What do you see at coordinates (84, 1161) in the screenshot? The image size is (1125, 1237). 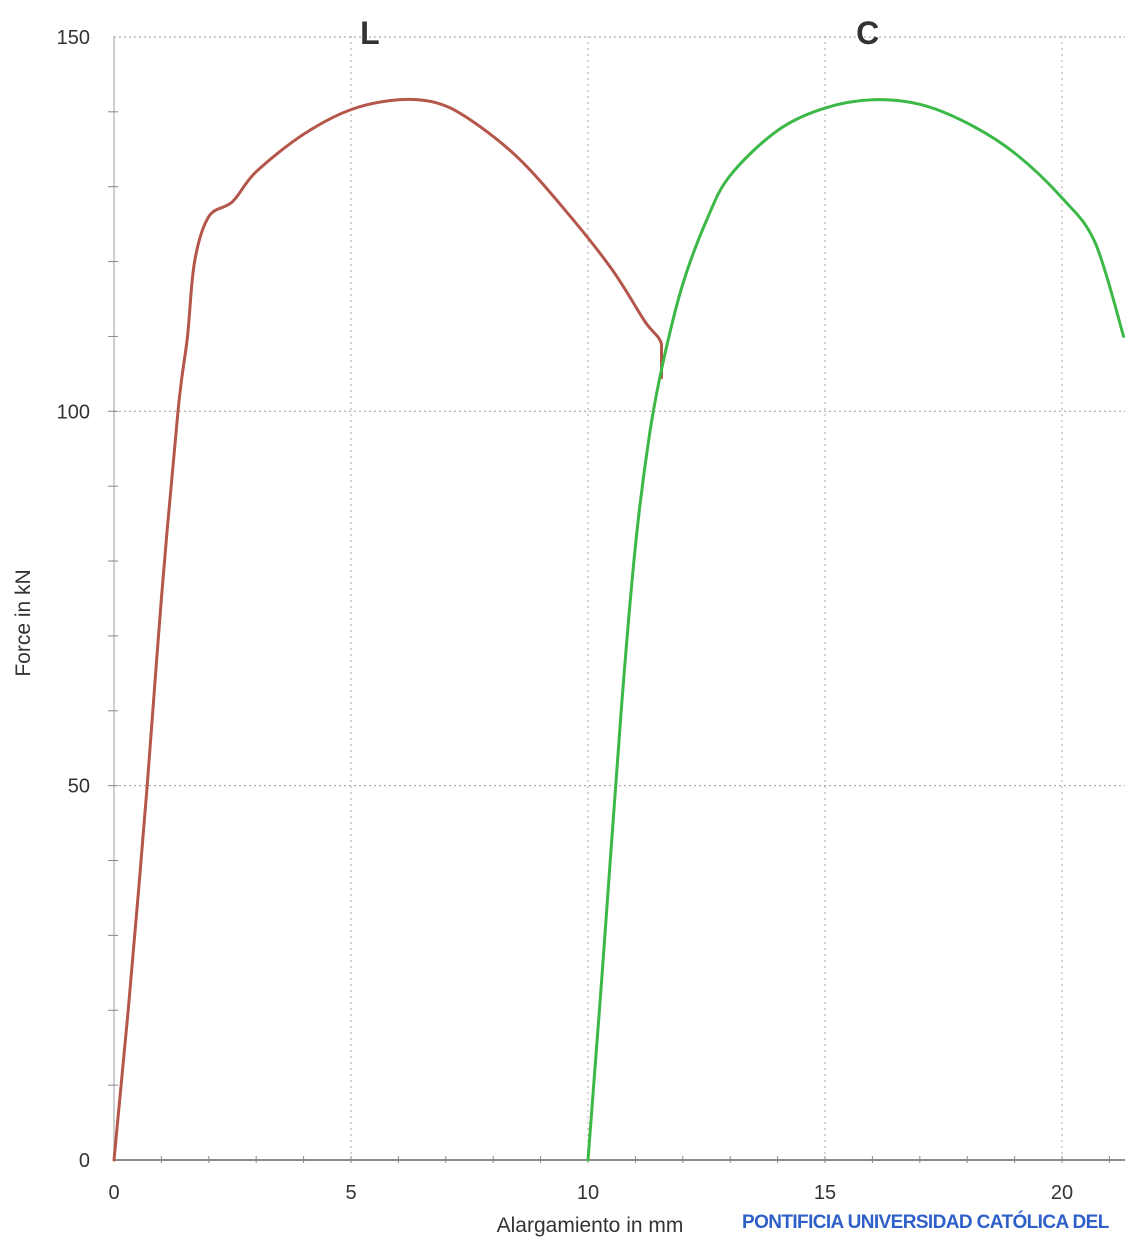 I see `y-tick-label: 0` at bounding box center [84, 1161].